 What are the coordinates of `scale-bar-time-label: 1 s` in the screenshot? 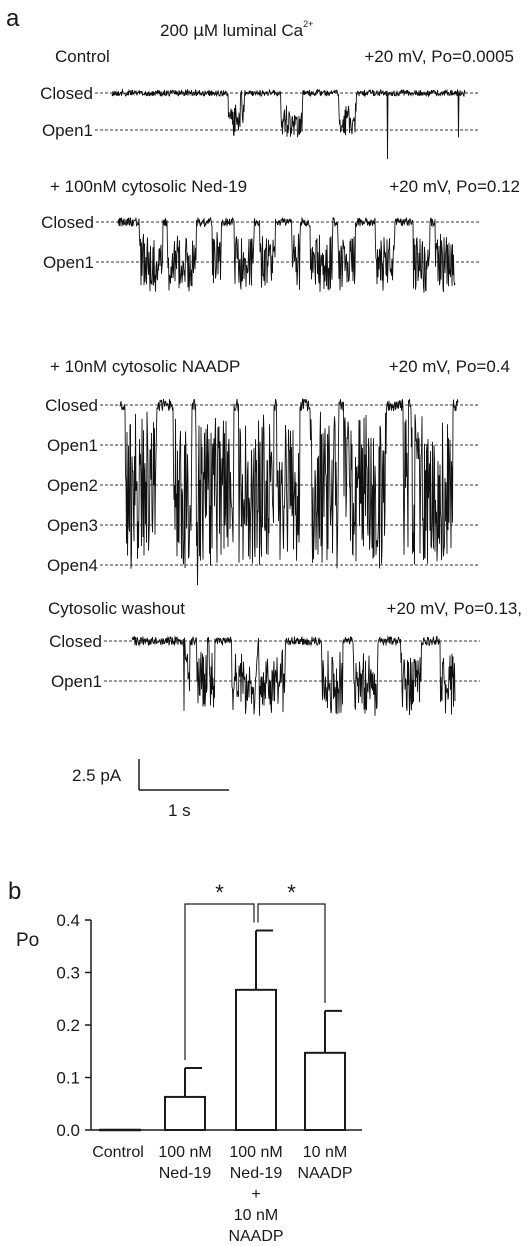 It's located at (179, 810).